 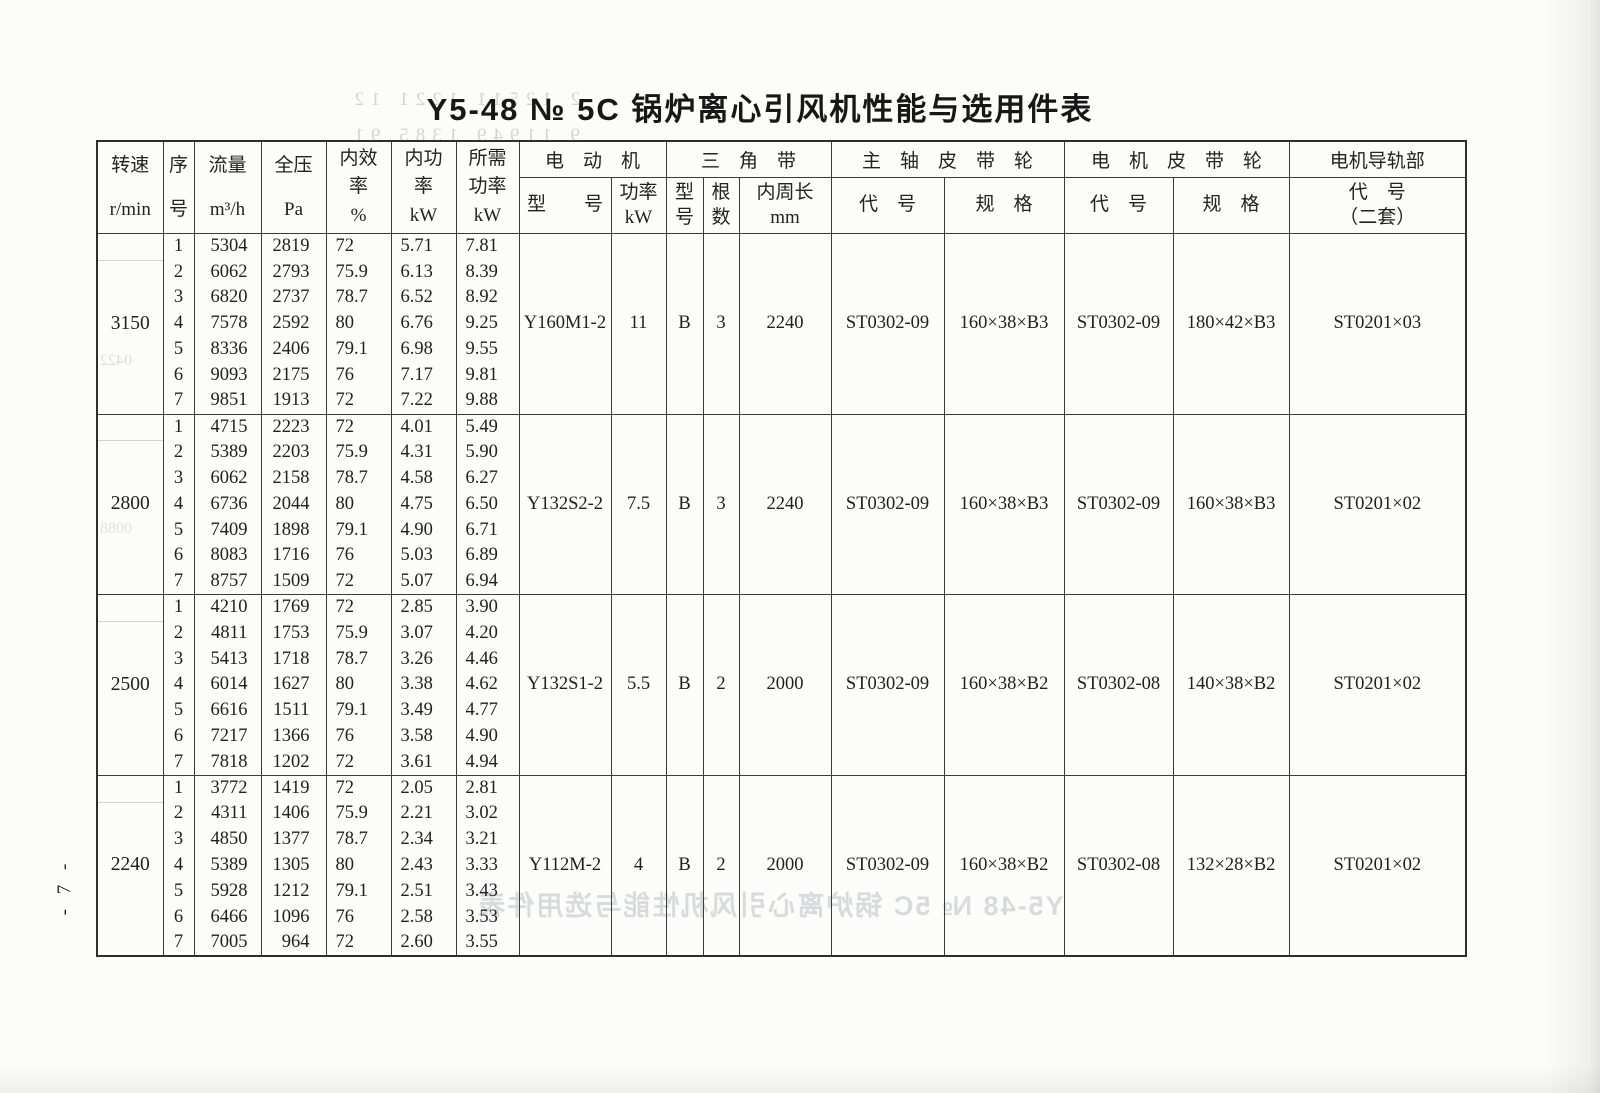 What do you see at coordinates (293, 917) in the screenshot?
I see `pressure-cell: 1096` at bounding box center [293, 917].